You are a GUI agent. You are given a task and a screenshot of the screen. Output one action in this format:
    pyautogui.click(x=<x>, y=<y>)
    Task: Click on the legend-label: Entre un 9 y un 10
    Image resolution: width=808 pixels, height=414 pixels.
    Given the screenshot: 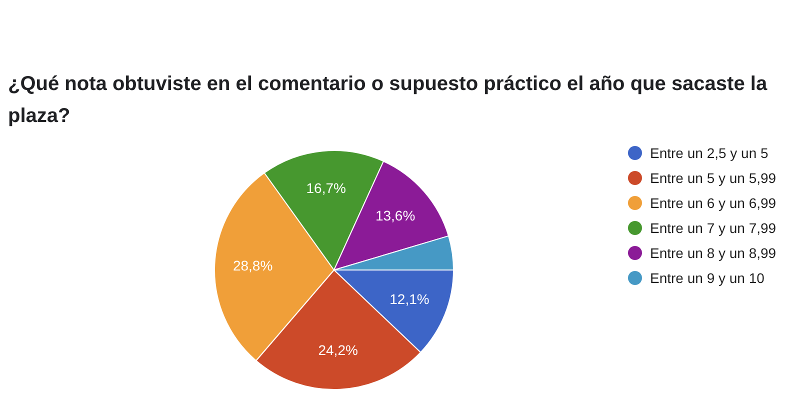 What is the action you would take?
    pyautogui.click(x=707, y=278)
    